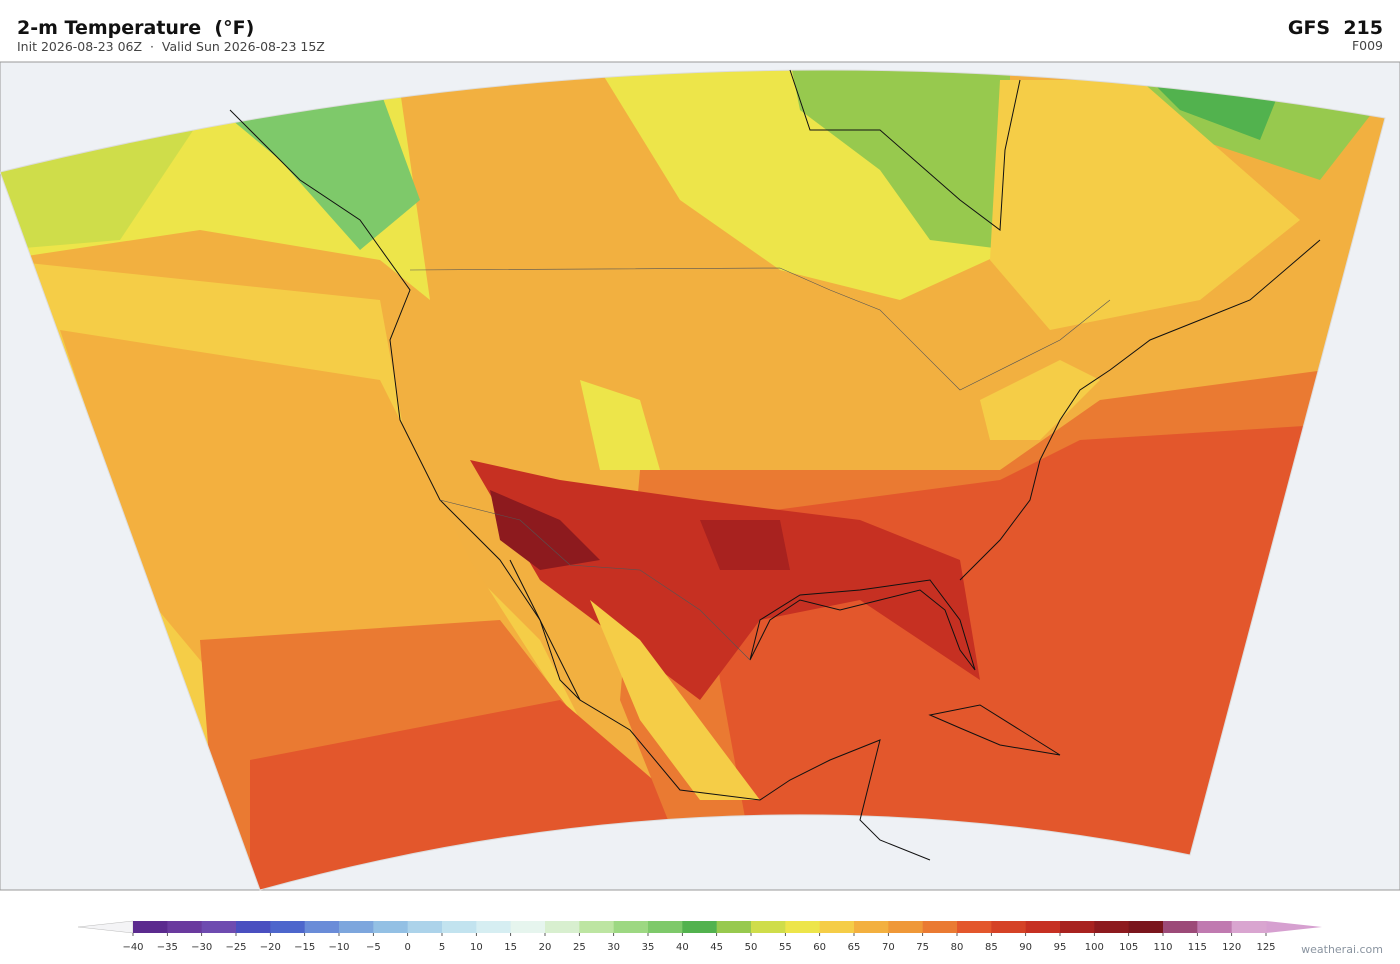 Image resolution: width=1400 pixels, height=964 pixels. What do you see at coordinates (338, 947) in the screenshot?
I see `colorbar-tick-label: −10` at bounding box center [338, 947].